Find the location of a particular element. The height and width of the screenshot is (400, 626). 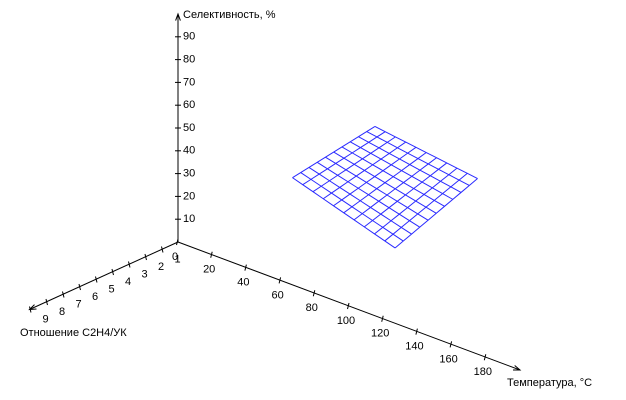

z-tick-label: 60 is located at coordinates (189, 105).